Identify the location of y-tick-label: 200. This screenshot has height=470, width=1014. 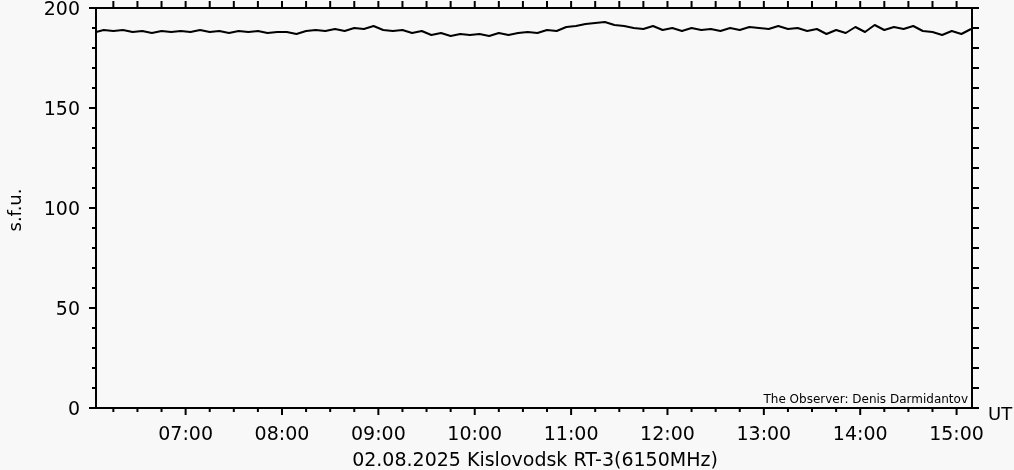
(61, 9).